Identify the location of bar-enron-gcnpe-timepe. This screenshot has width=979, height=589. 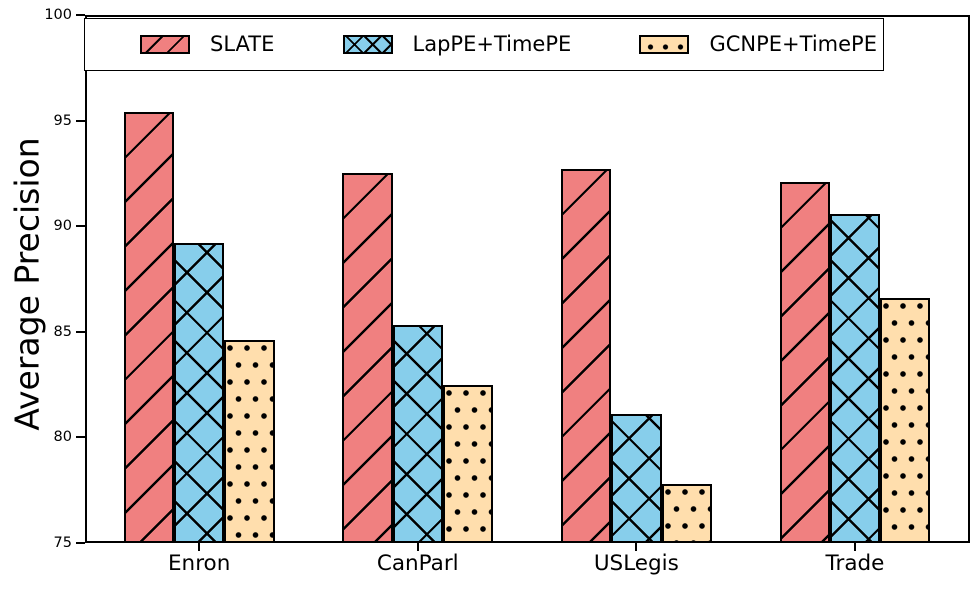
(249, 441).